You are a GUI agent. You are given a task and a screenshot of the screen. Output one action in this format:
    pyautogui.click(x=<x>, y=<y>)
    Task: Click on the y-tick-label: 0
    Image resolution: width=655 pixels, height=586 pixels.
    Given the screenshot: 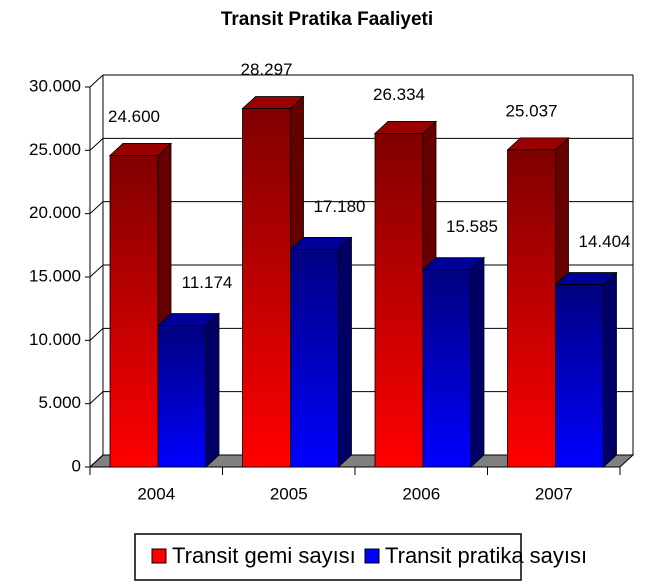 What is the action you would take?
    pyautogui.click(x=76, y=465)
    